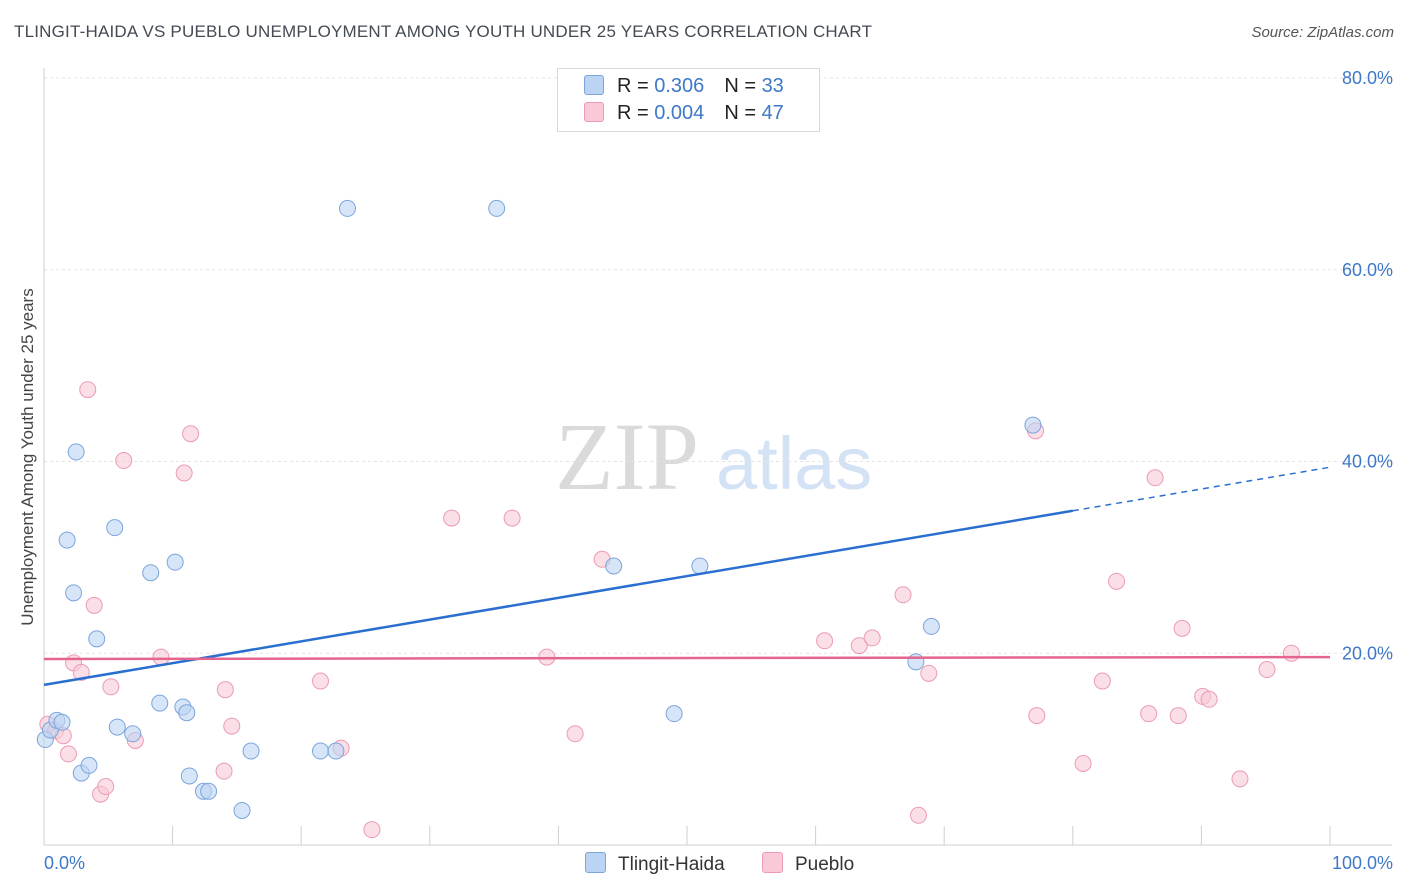  What do you see at coordinates (671, 864) in the screenshot?
I see `bottom-legend-label: Tlingit-Haida` at bounding box center [671, 864].